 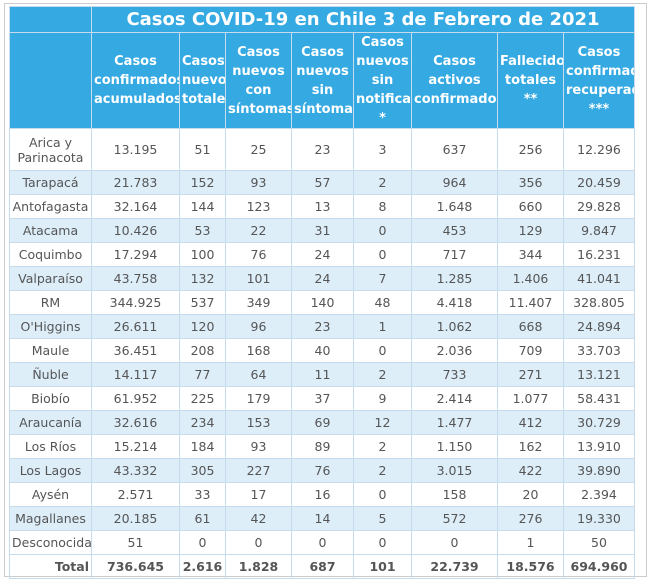 I want to click on value-cell: 57, so click(x=322, y=182).